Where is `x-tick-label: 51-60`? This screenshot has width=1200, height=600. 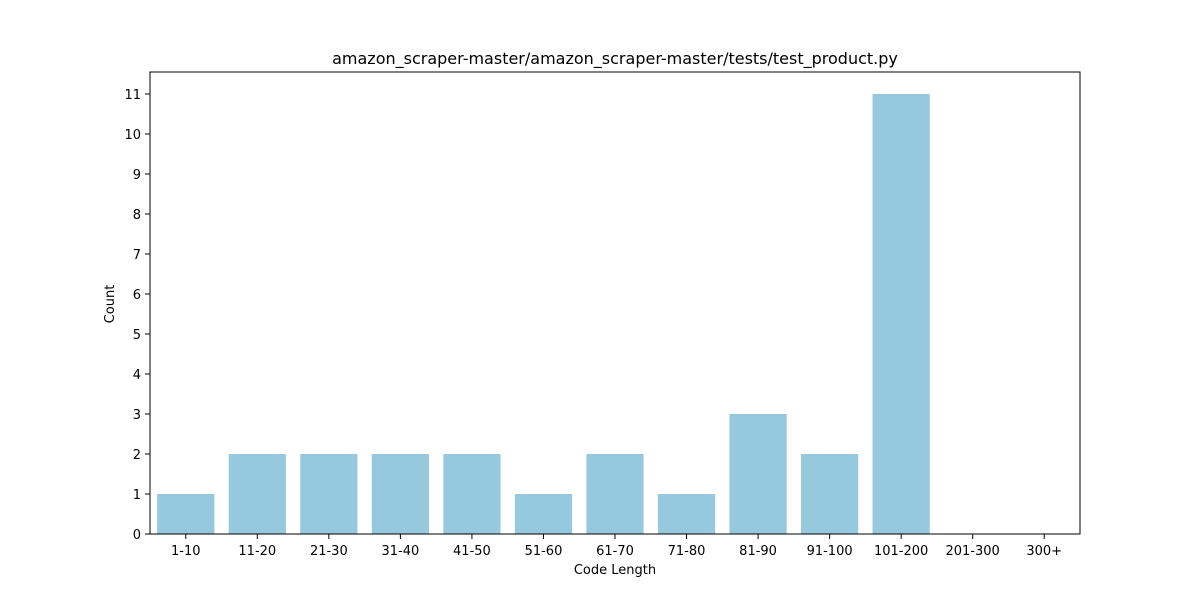
x-tick-label: 51-60 is located at coordinates (544, 551).